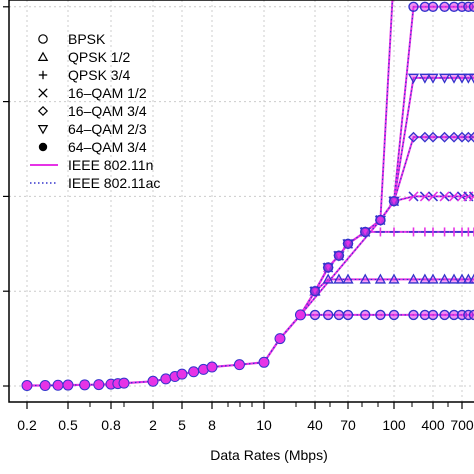 The height and width of the screenshot is (474, 474). What do you see at coordinates (6, 196) in the screenshot?
I see `y-ticks` at bounding box center [6, 196].